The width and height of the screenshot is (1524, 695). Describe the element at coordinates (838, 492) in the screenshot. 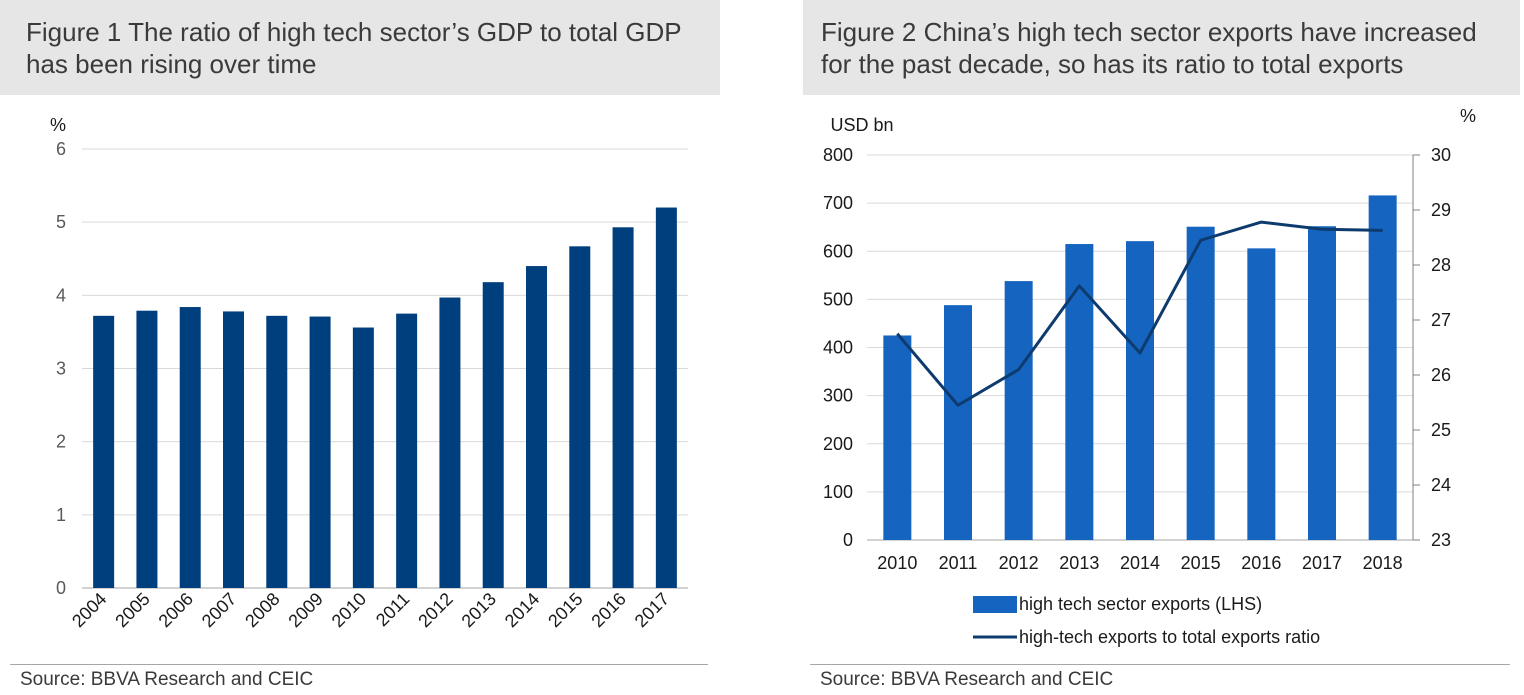

I see `y-tick-label: 100` at that location.